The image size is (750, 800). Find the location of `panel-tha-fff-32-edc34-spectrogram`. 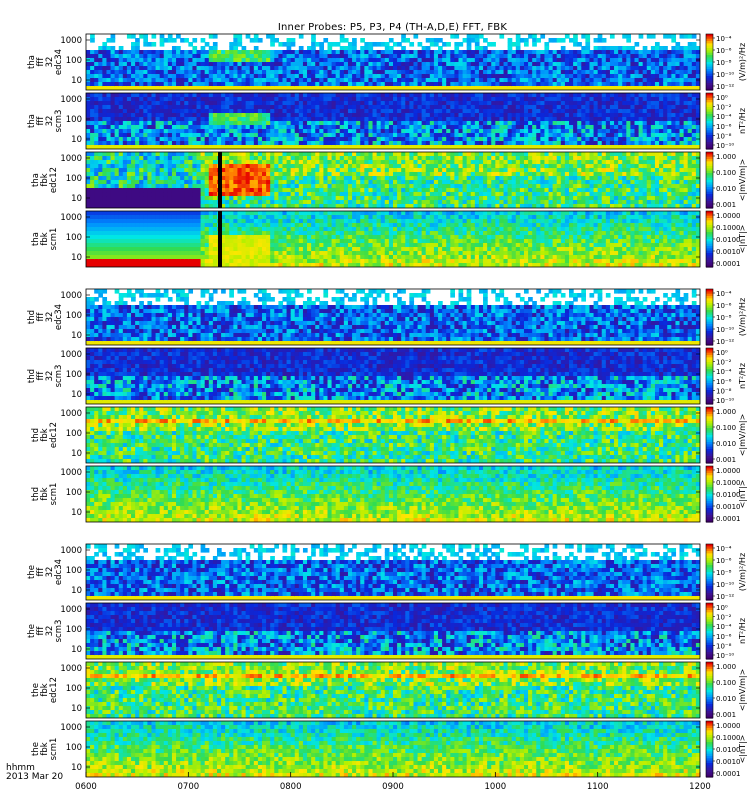

panel-tha-fff-32-edc34-spectrogram is located at coordinates (393, 62).